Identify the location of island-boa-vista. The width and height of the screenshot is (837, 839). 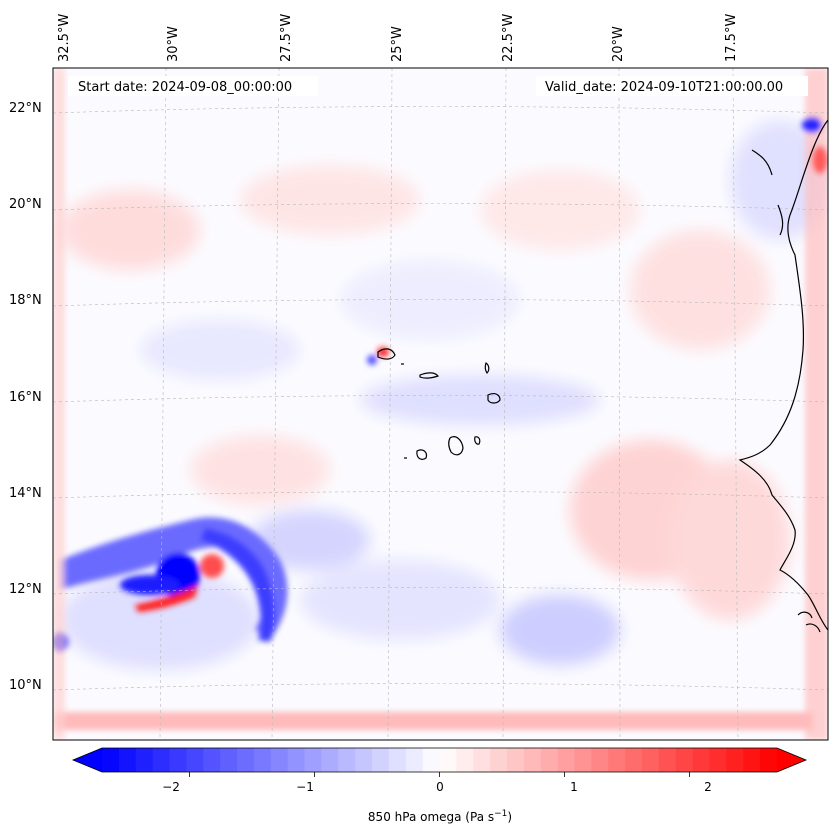
(494, 398).